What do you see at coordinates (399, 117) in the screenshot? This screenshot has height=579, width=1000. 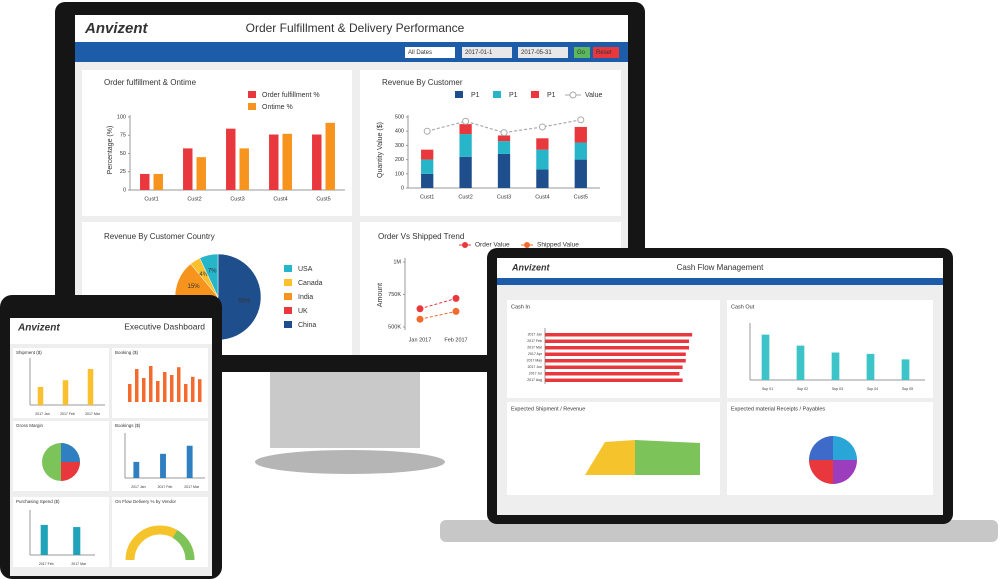 I see `y-tick-label: 500` at bounding box center [399, 117].